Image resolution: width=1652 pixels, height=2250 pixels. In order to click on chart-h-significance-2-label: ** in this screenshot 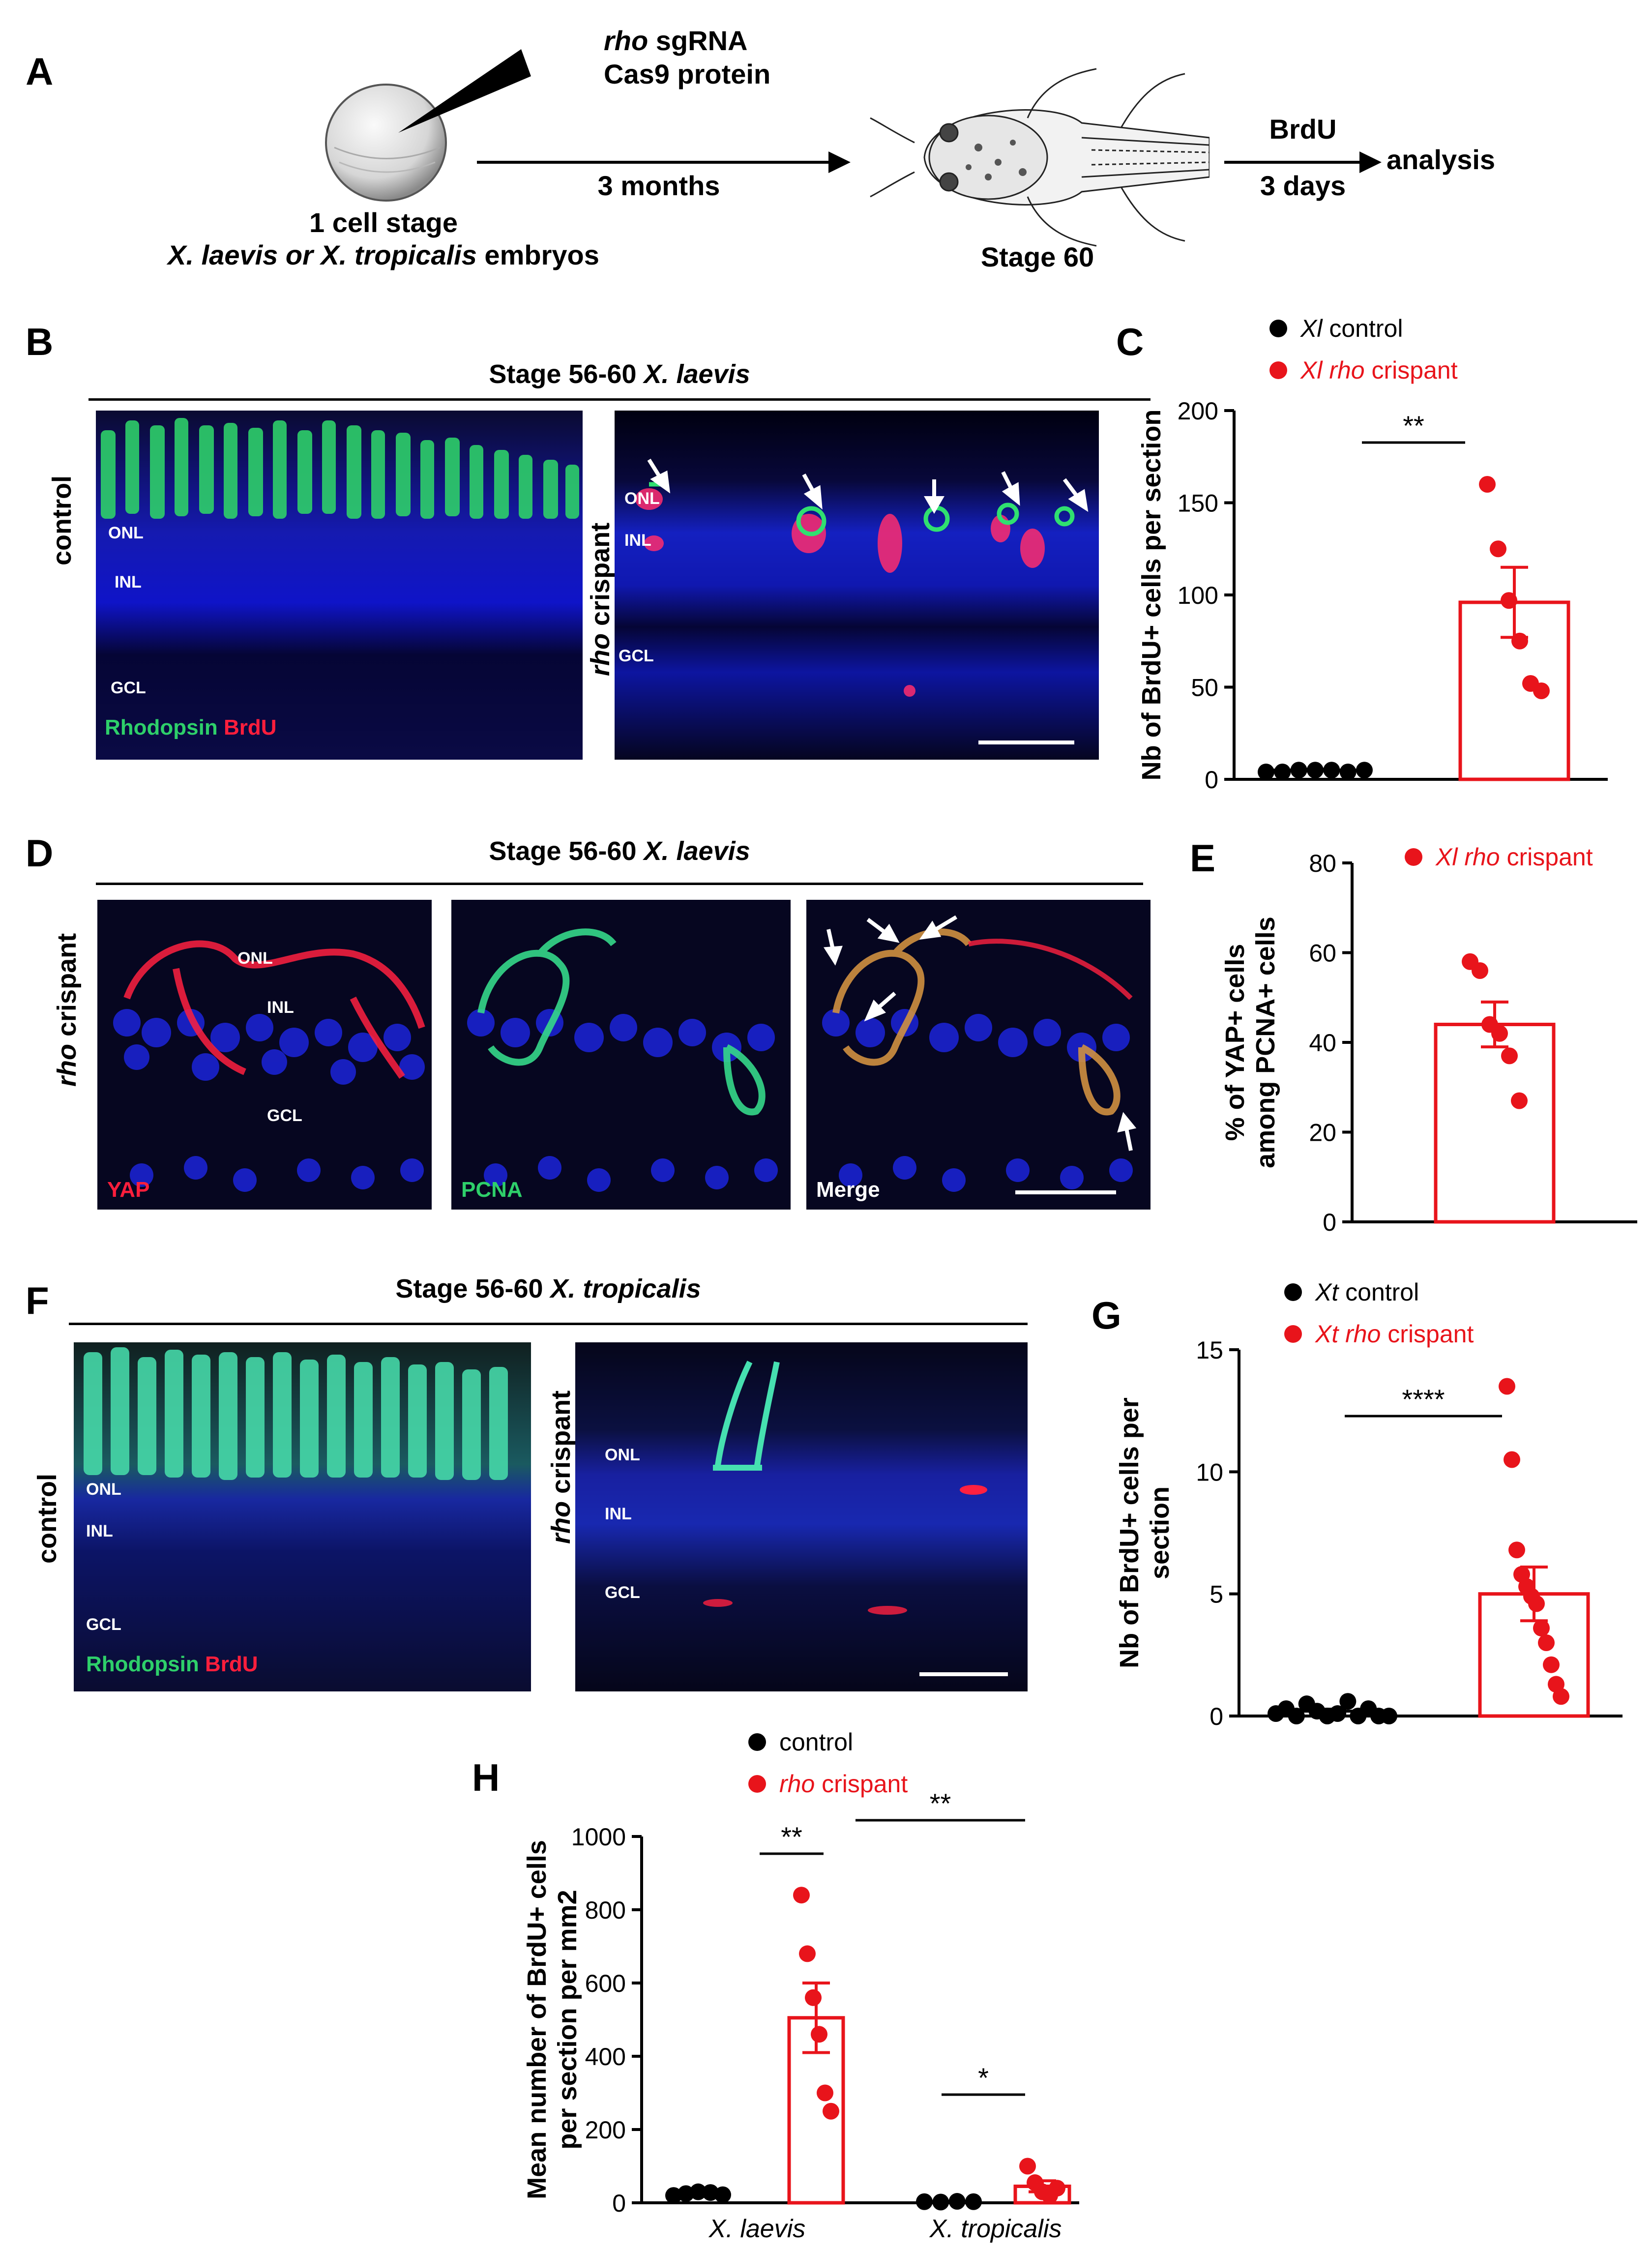, I will do `click(940, 1804)`.